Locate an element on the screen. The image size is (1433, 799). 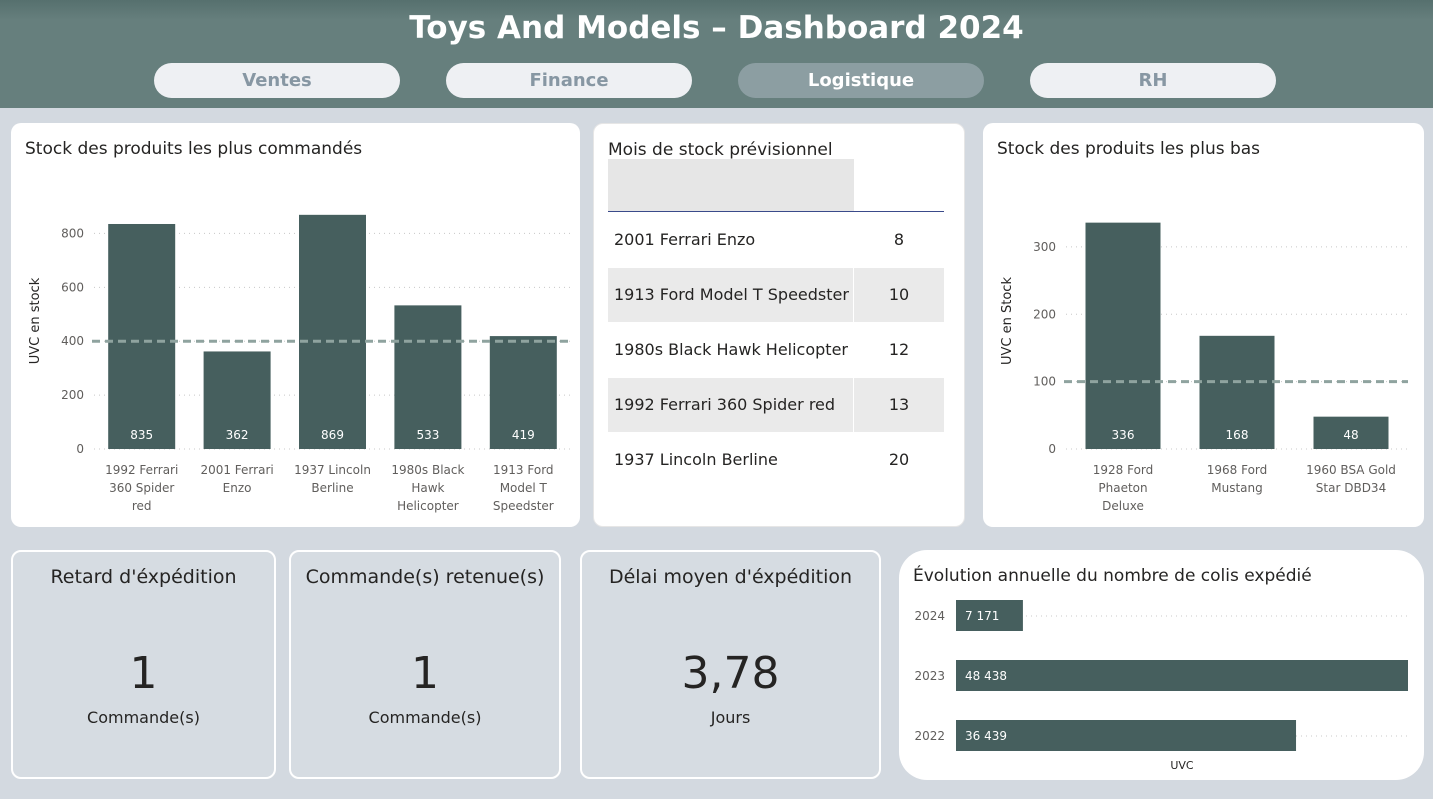
table-header-divider is located at coordinates (776, 211).